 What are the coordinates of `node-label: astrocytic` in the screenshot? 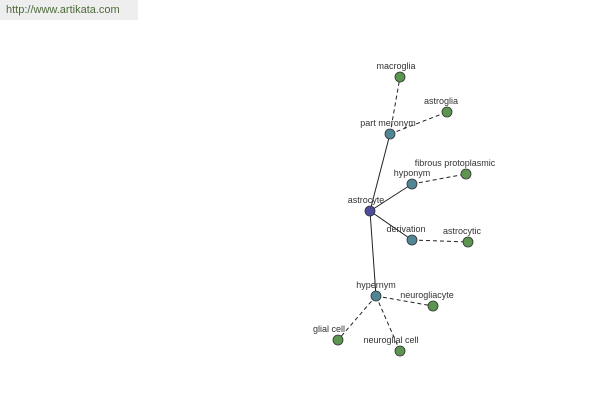 It's located at (462, 231).